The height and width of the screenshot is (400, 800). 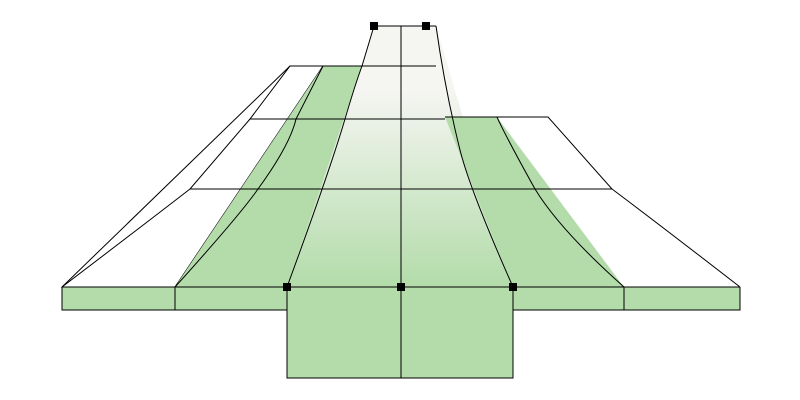 What do you see at coordinates (231, 298) in the screenshot?
I see `base-left-inner` at bounding box center [231, 298].